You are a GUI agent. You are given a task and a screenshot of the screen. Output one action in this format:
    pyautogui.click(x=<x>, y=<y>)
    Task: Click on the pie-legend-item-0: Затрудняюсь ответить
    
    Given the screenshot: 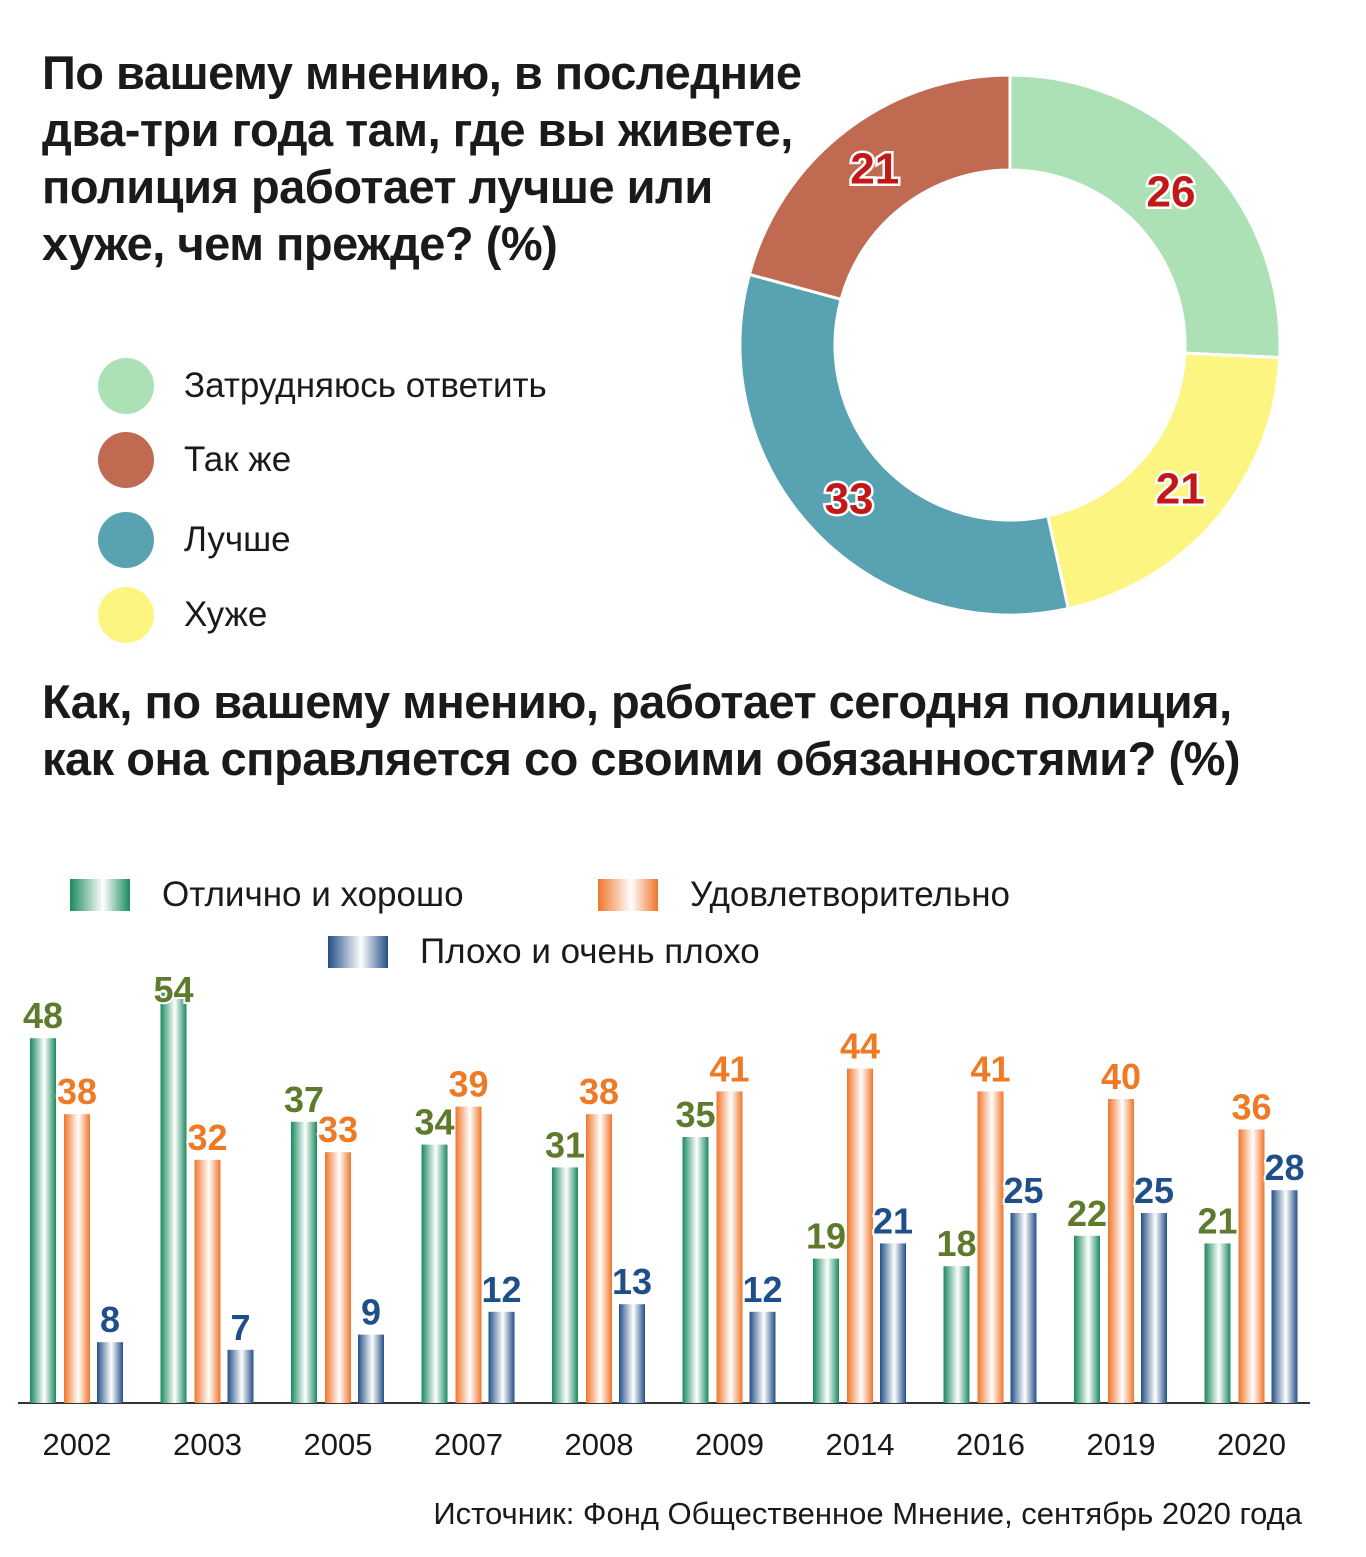 What is the action you would take?
    pyautogui.click(x=322, y=386)
    